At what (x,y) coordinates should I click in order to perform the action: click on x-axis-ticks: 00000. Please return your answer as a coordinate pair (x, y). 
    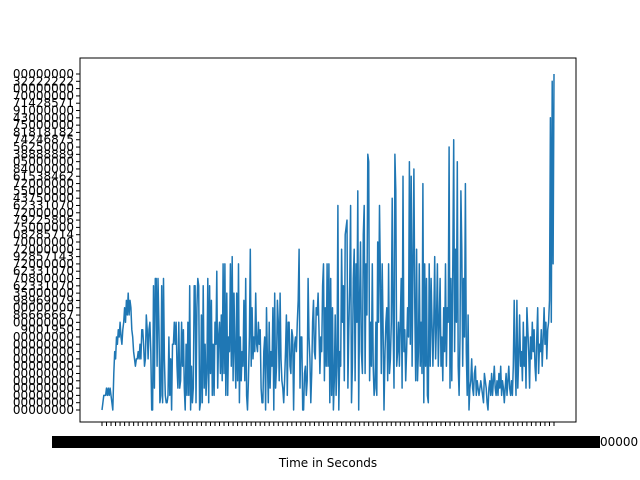
    Looking at the image, I should click on (345, 435).